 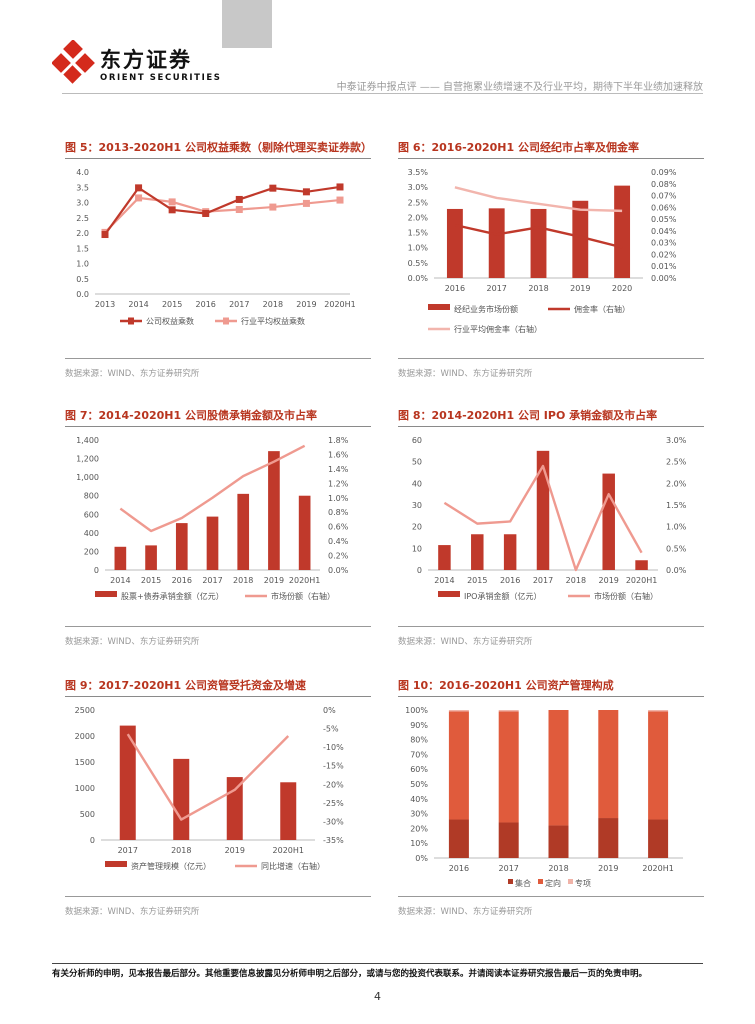 What do you see at coordinates (419, 784) in the screenshot?
I see `y-tick-label: 50%` at bounding box center [419, 784].